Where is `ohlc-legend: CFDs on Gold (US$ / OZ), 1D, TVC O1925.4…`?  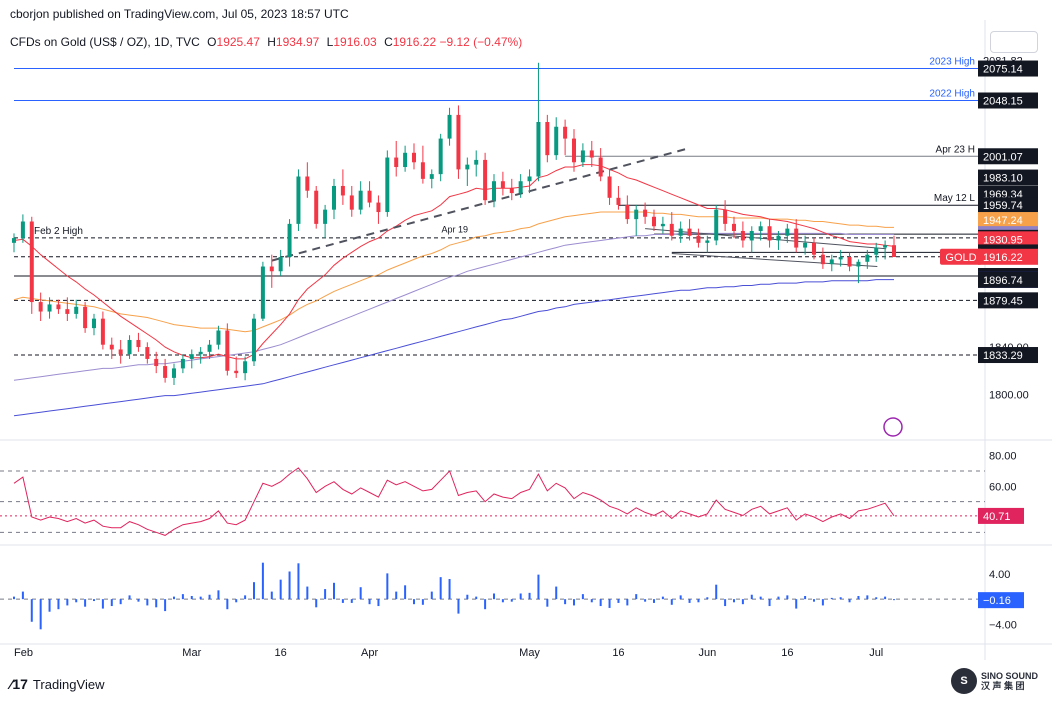
ohlc-legend: CFDs on Gold (US$ / OZ), 1D, TVC O1925.4… is located at coordinates (266, 42).